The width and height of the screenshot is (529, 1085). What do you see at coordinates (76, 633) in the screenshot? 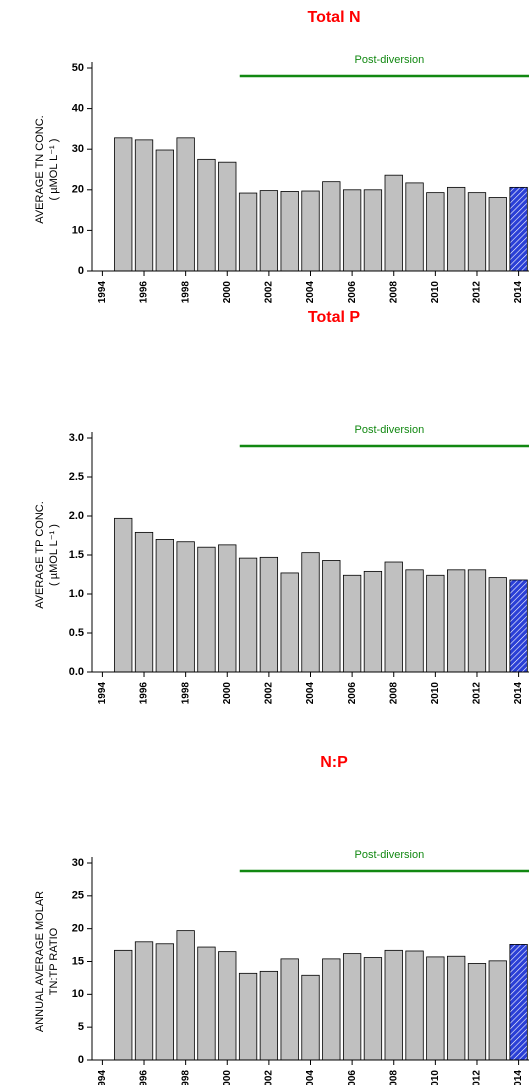
I see `y-tick-label: 0.5` at bounding box center [76, 633].